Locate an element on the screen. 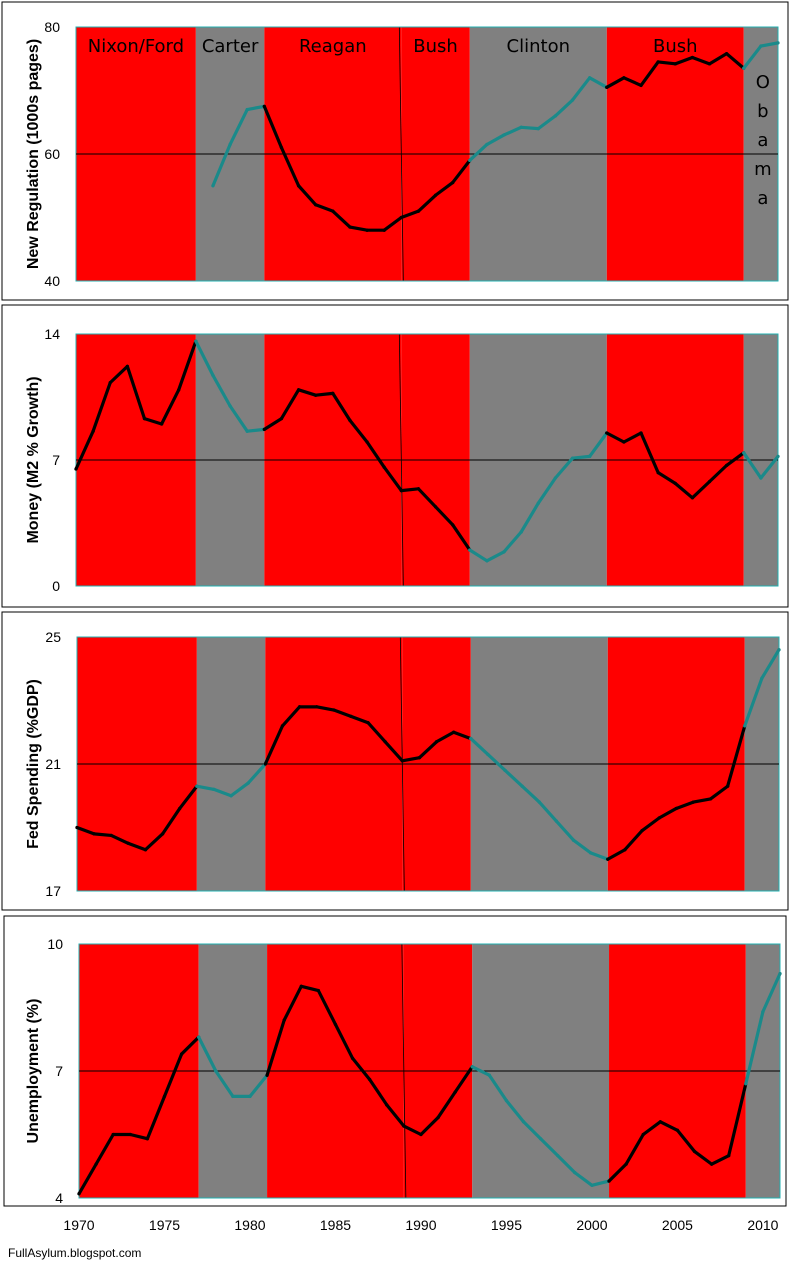 The image size is (790, 1264). presidency-label: Bush is located at coordinates (435, 46).